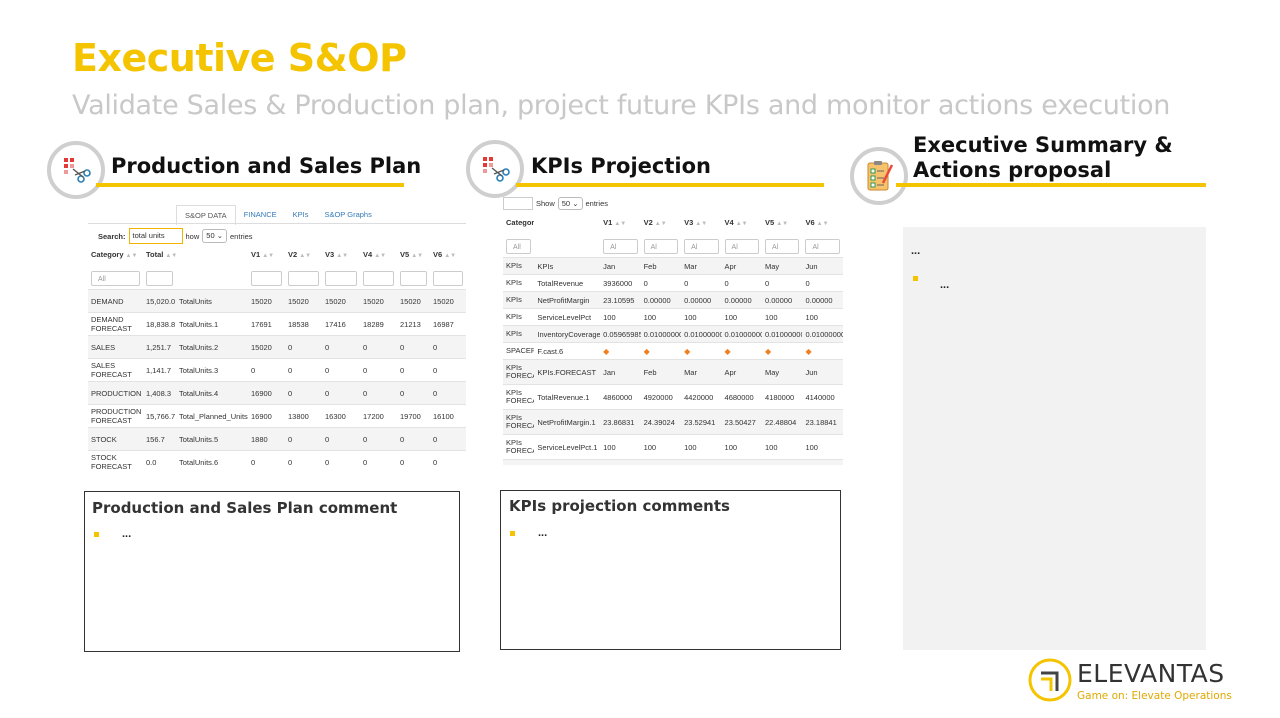 The height and width of the screenshot is (718, 1280). I want to click on column-header: Total ▲▼, so click(161, 254).